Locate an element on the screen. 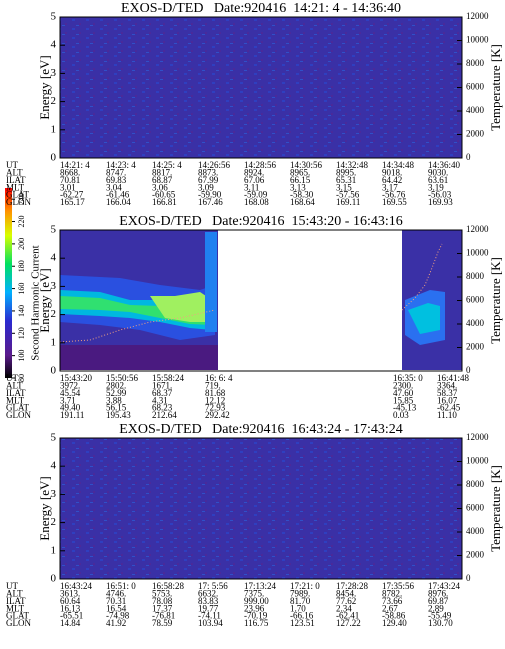  y2-tick-label: 12000 is located at coordinates (477, 16).